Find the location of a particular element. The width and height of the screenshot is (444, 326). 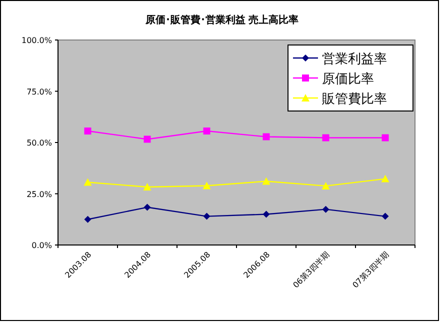

y-tick-label: 0.0% is located at coordinates (42, 245).